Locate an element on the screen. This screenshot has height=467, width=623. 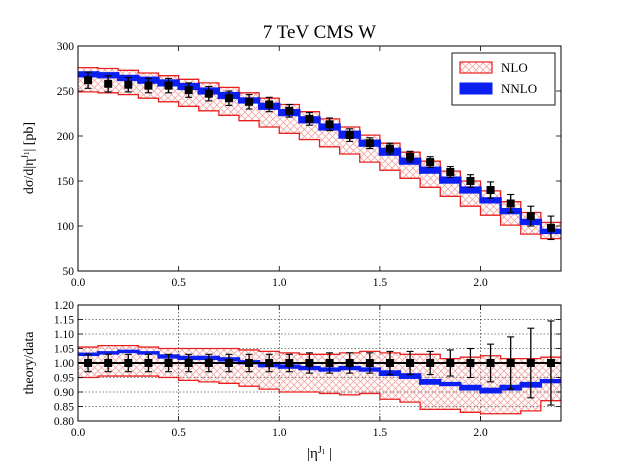
top-ytick-label-2: 150 is located at coordinates (66, 182).